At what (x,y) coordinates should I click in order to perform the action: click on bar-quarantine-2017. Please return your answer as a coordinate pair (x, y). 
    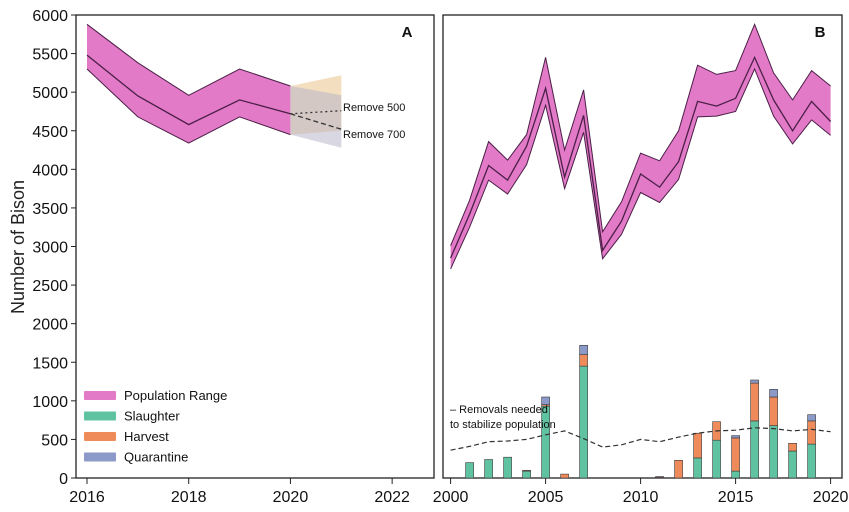
    Looking at the image, I should click on (773, 393).